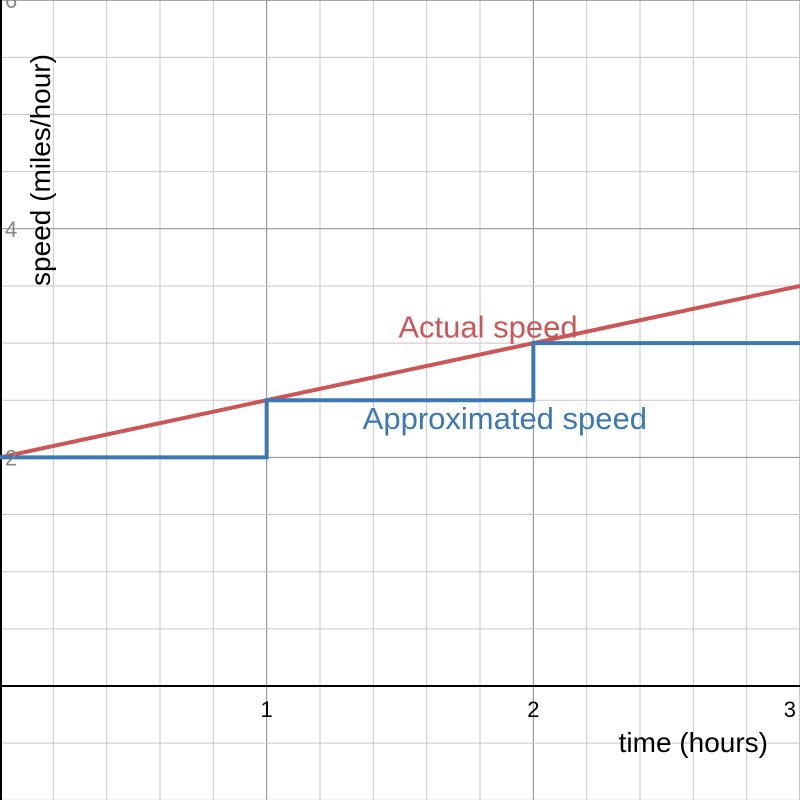 This screenshot has height=800, width=800. I want to click on x-tick-label: 2, so click(533, 709).